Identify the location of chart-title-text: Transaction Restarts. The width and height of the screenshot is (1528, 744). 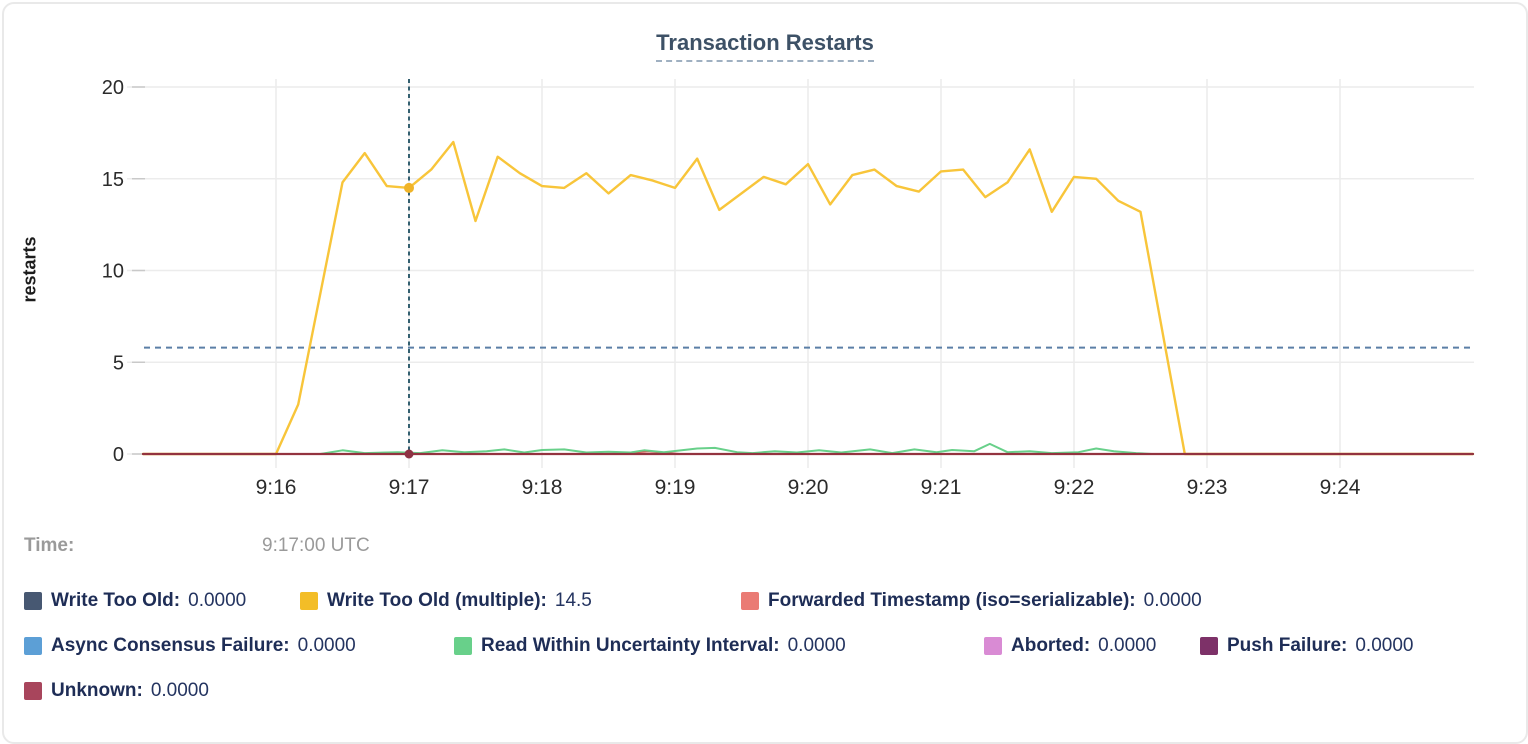
(765, 46).